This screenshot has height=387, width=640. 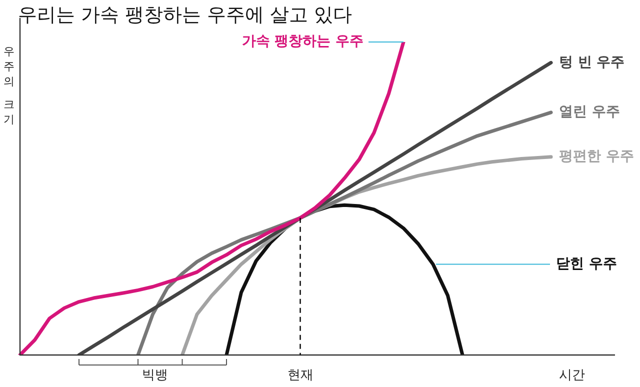 I want to click on text: 빅뱅, so click(x=155, y=375).